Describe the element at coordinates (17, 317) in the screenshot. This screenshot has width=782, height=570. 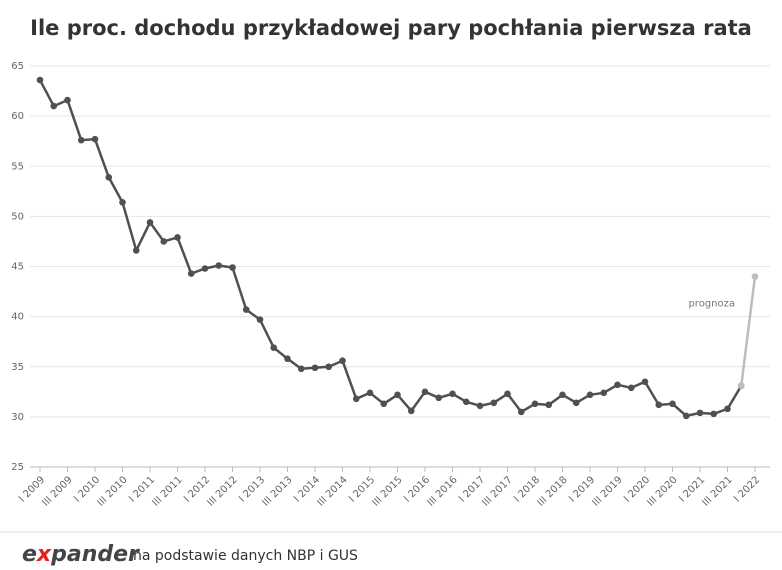
I see `y-tick-label: 40` at that location.